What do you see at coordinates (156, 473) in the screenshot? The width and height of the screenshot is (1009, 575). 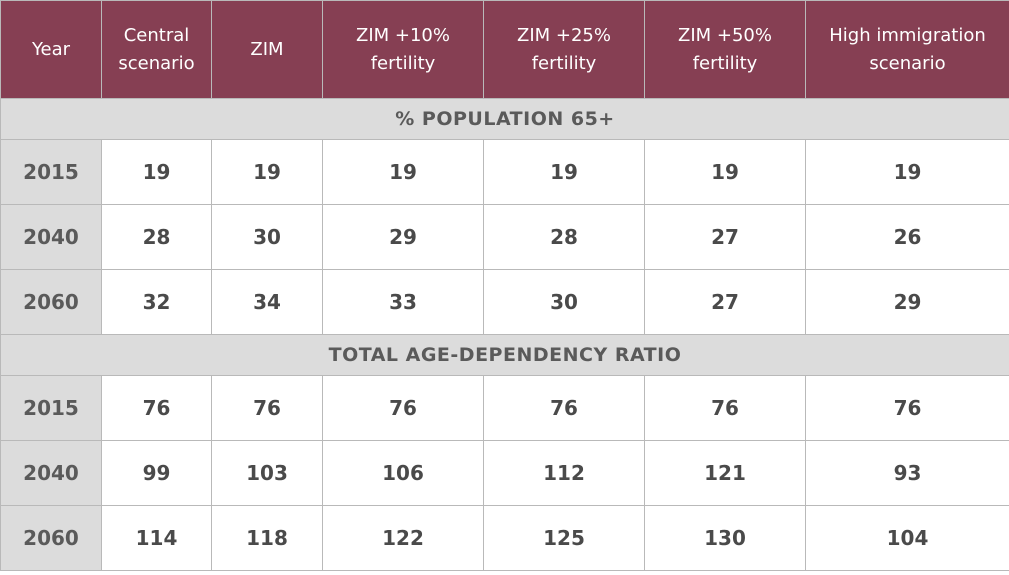 I see `table-cell: 99` at bounding box center [156, 473].